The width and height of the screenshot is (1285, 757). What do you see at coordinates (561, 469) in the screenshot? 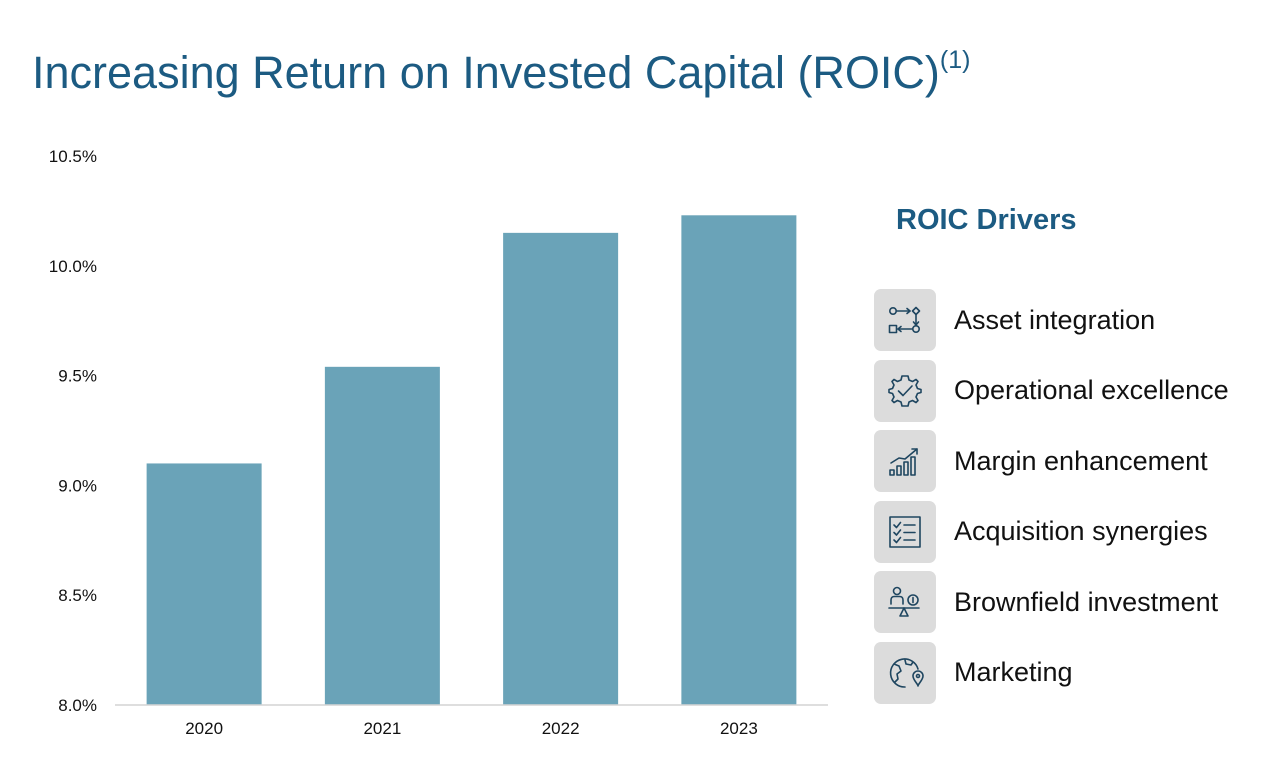
I see `bar-2022` at bounding box center [561, 469].